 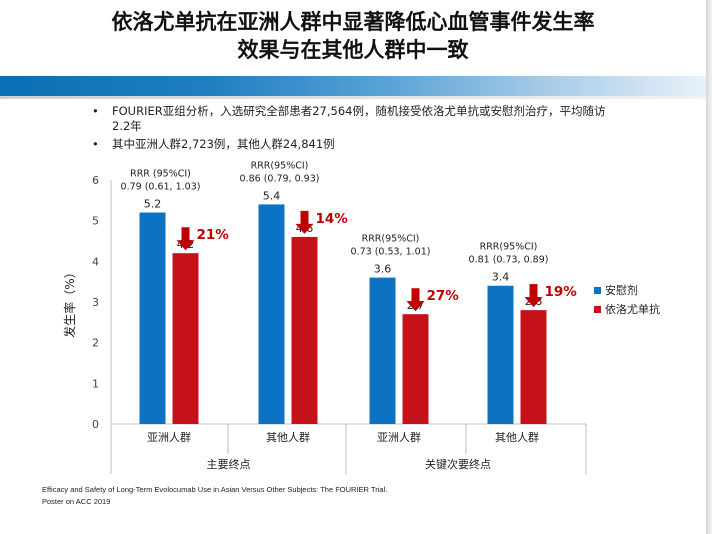 What do you see at coordinates (69, 301) in the screenshot?
I see `y-axis-label: 发生率（%）` at bounding box center [69, 301].